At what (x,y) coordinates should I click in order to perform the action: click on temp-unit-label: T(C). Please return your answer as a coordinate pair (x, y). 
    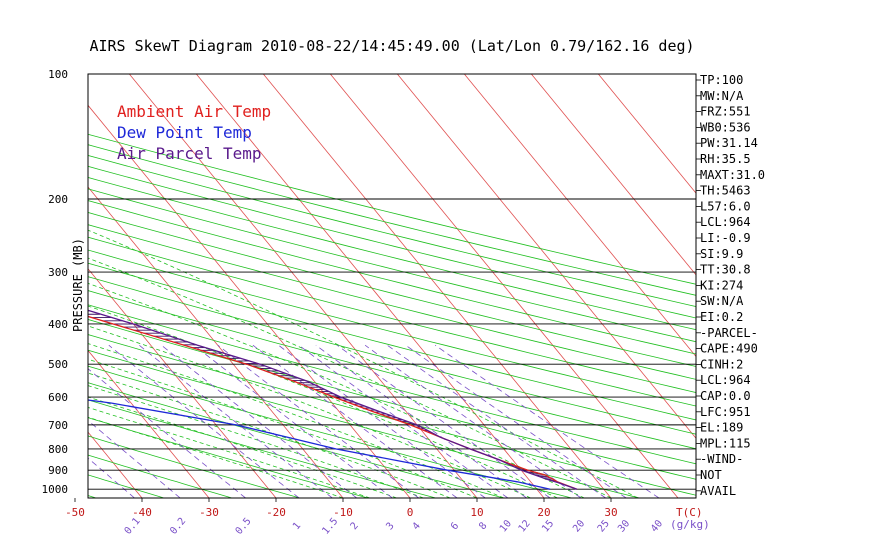
    Looking at the image, I should click on (689, 512).